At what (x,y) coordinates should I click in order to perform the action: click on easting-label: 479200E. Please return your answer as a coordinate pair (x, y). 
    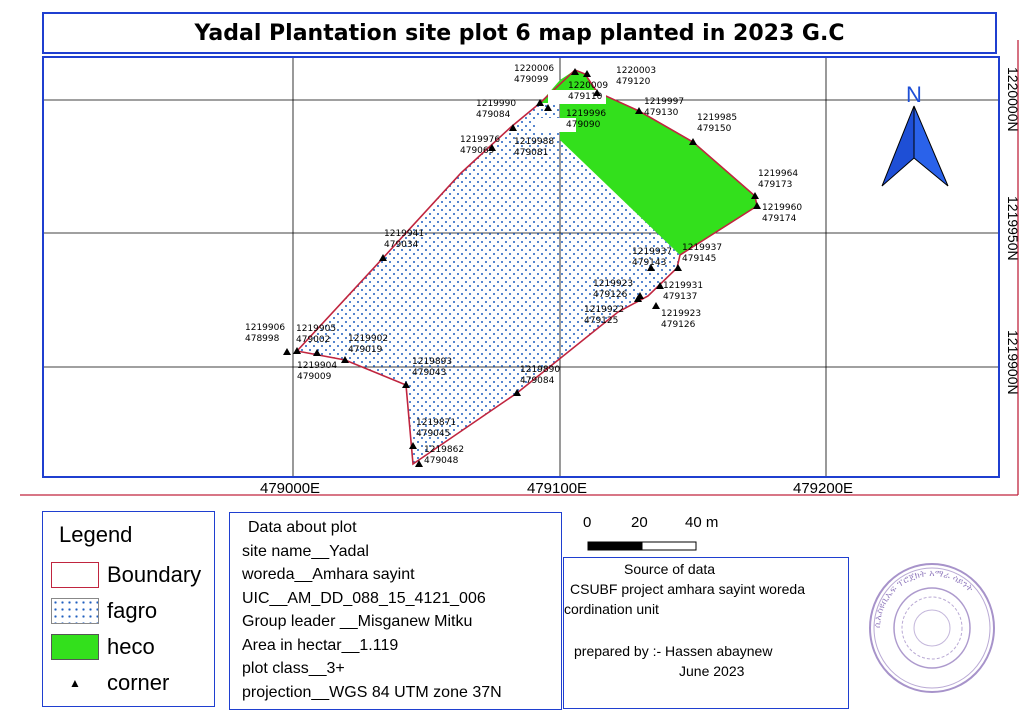
    Looking at the image, I should click on (823, 488).